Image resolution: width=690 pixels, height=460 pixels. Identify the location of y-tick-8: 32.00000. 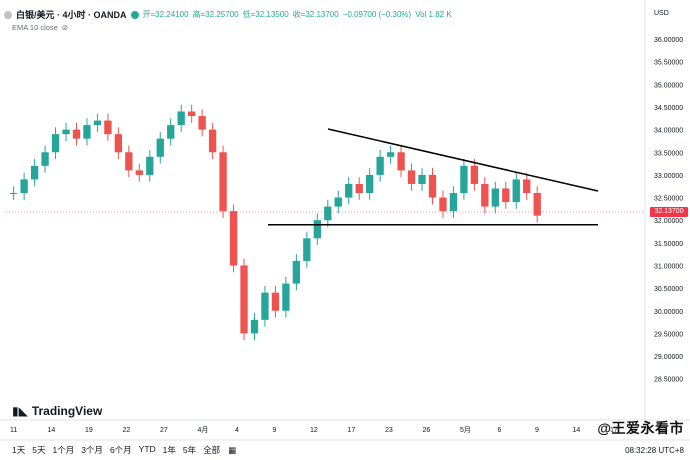
(668, 221).